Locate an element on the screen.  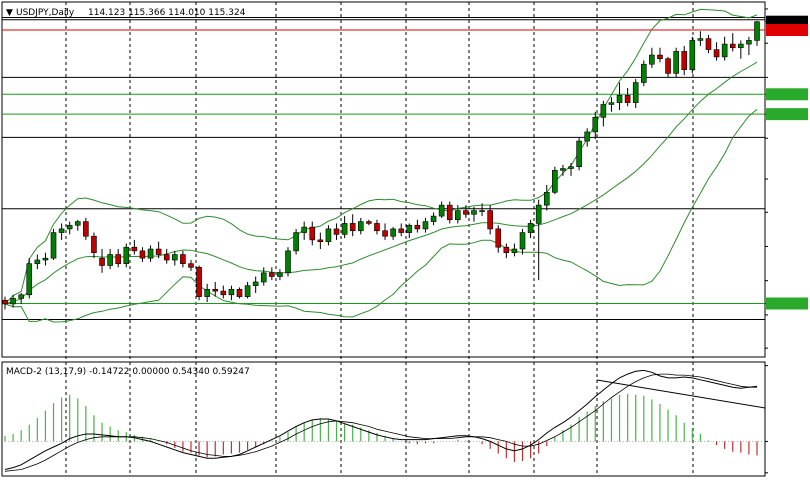
ohlc-readout: 114.123 115.366 114.010 115.324 is located at coordinates (167, 13).